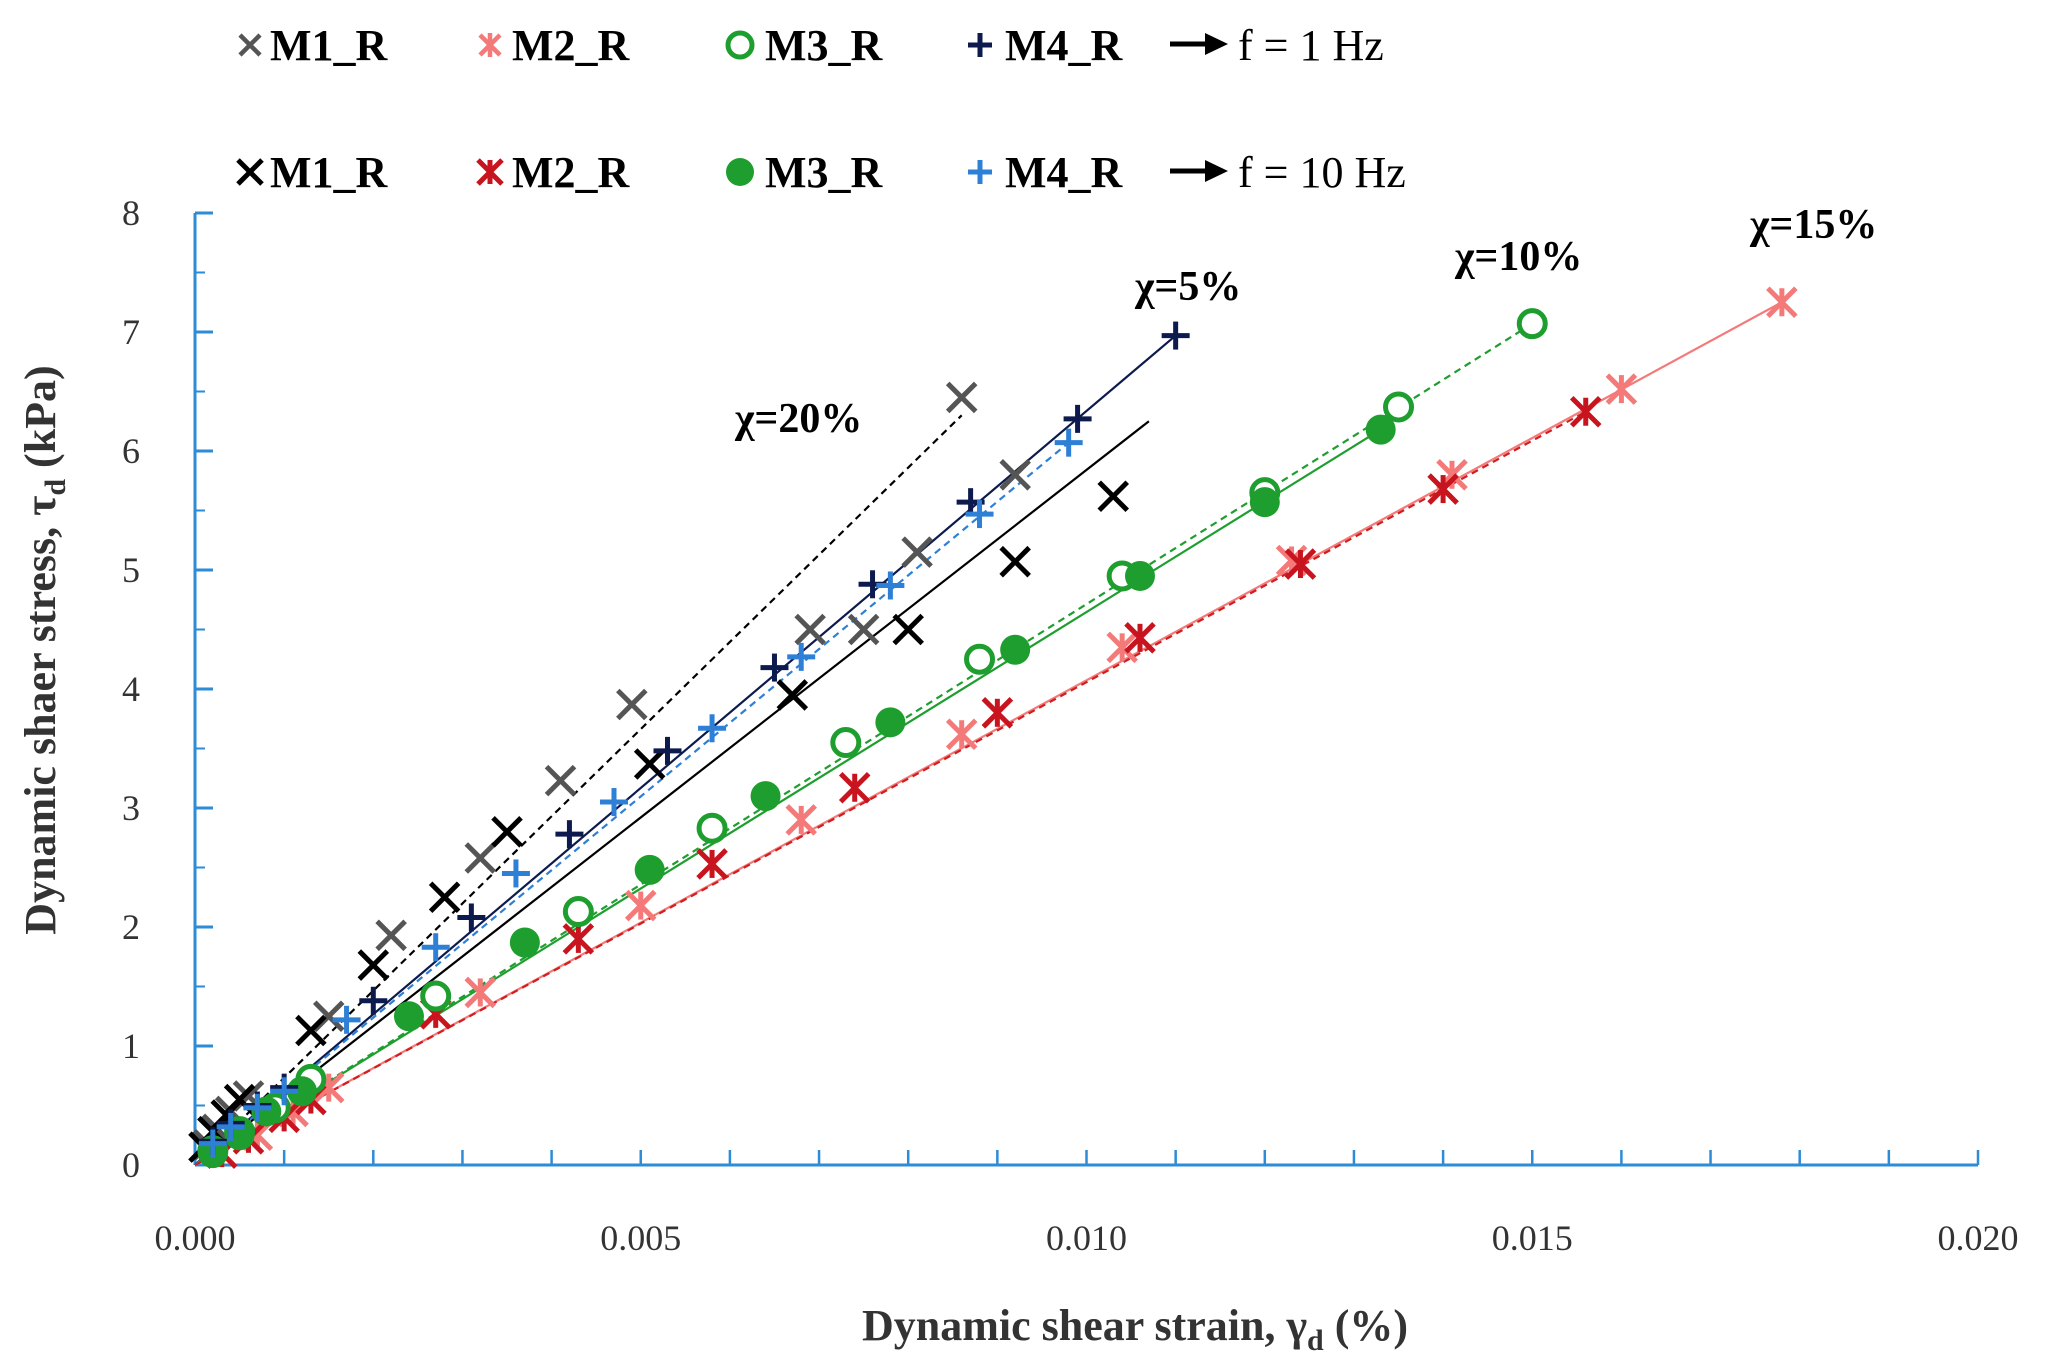 The height and width of the screenshot is (1367, 2053). I want to click on legend-m1-10hz-marker, so click(250, 172).